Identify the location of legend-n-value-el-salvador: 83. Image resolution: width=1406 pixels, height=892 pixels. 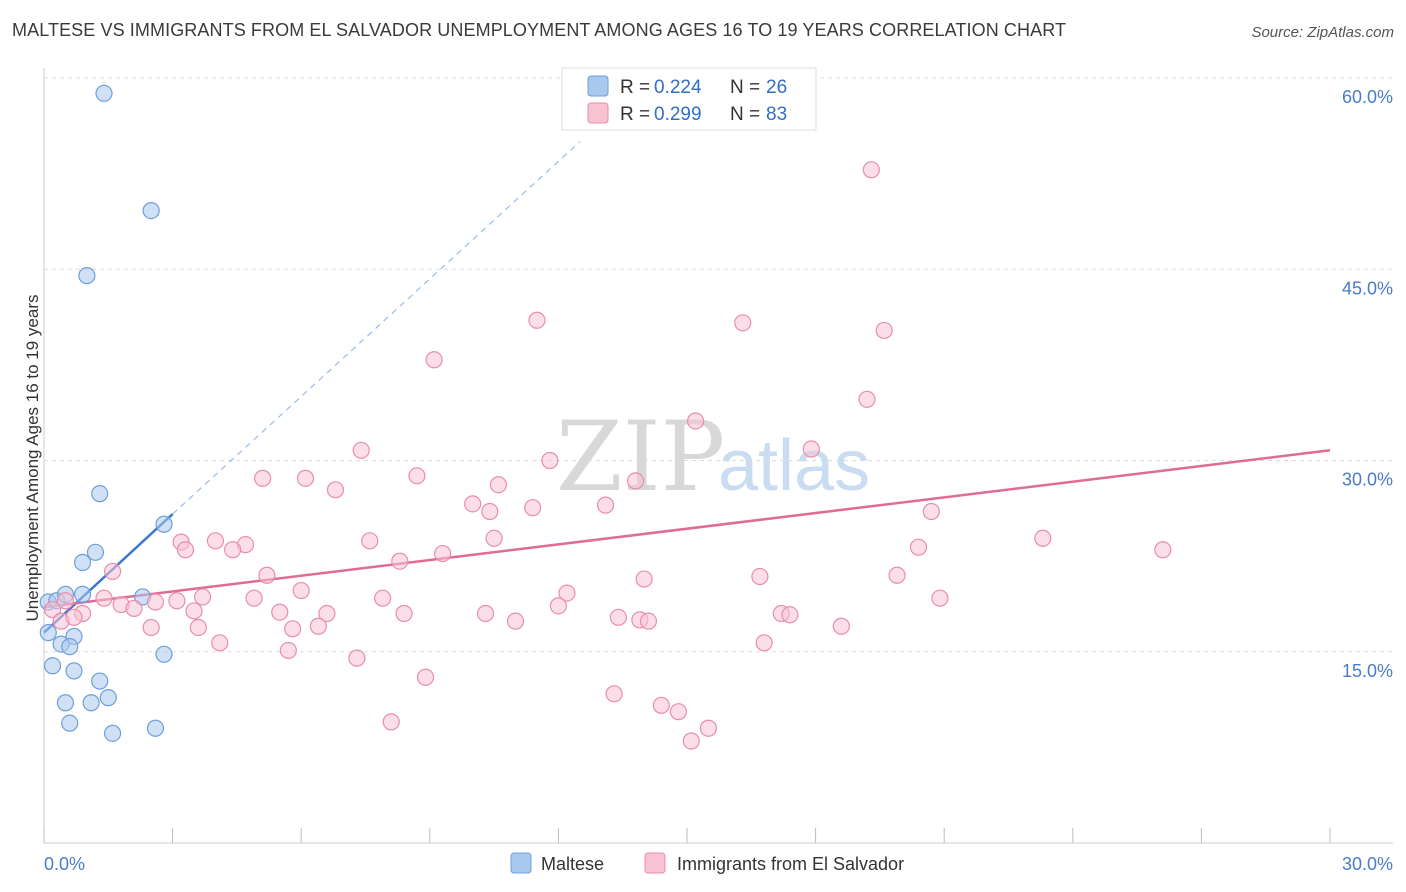
(776, 114).